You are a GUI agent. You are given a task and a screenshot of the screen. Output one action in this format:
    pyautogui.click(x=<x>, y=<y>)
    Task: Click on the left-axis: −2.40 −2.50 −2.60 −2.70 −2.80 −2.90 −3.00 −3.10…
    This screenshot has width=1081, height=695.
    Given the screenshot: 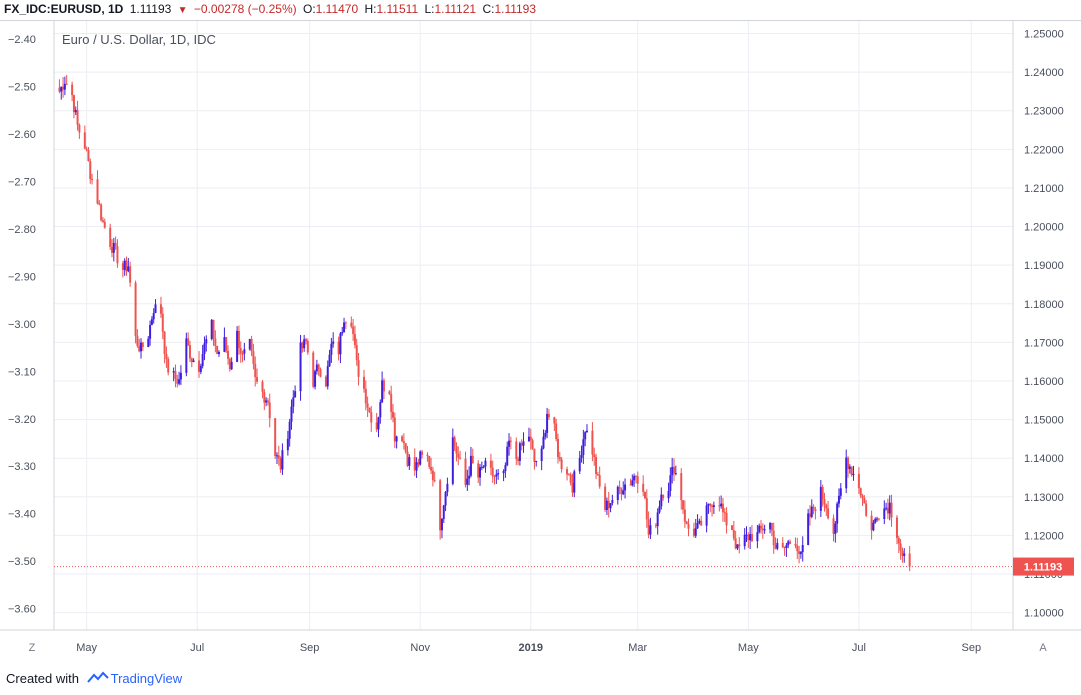 What is the action you would take?
    pyautogui.click(x=22, y=325)
    